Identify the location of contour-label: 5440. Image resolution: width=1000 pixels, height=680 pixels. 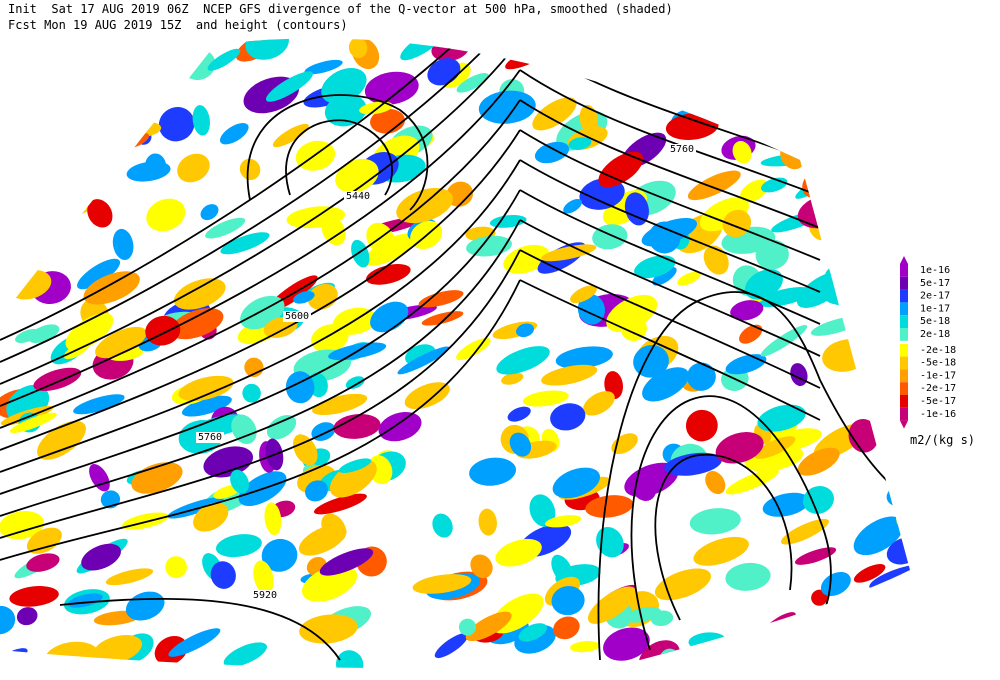
(358, 196).